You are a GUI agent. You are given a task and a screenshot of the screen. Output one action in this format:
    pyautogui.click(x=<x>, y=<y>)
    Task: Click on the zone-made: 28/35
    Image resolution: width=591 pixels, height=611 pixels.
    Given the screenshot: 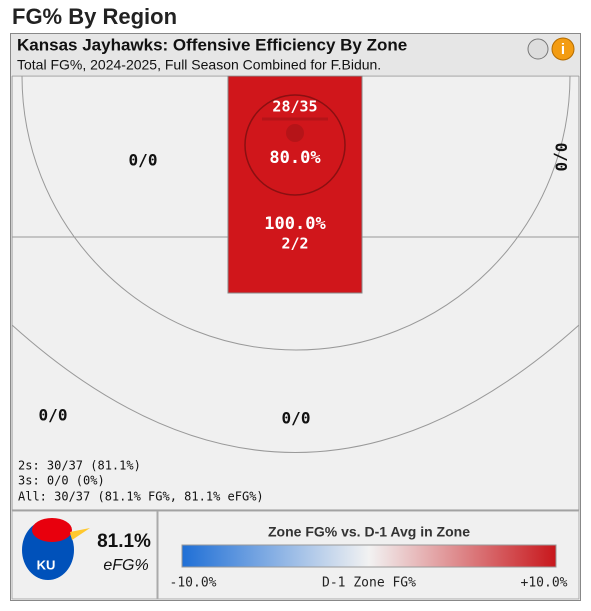 What is the action you would take?
    pyautogui.click(x=294, y=107)
    